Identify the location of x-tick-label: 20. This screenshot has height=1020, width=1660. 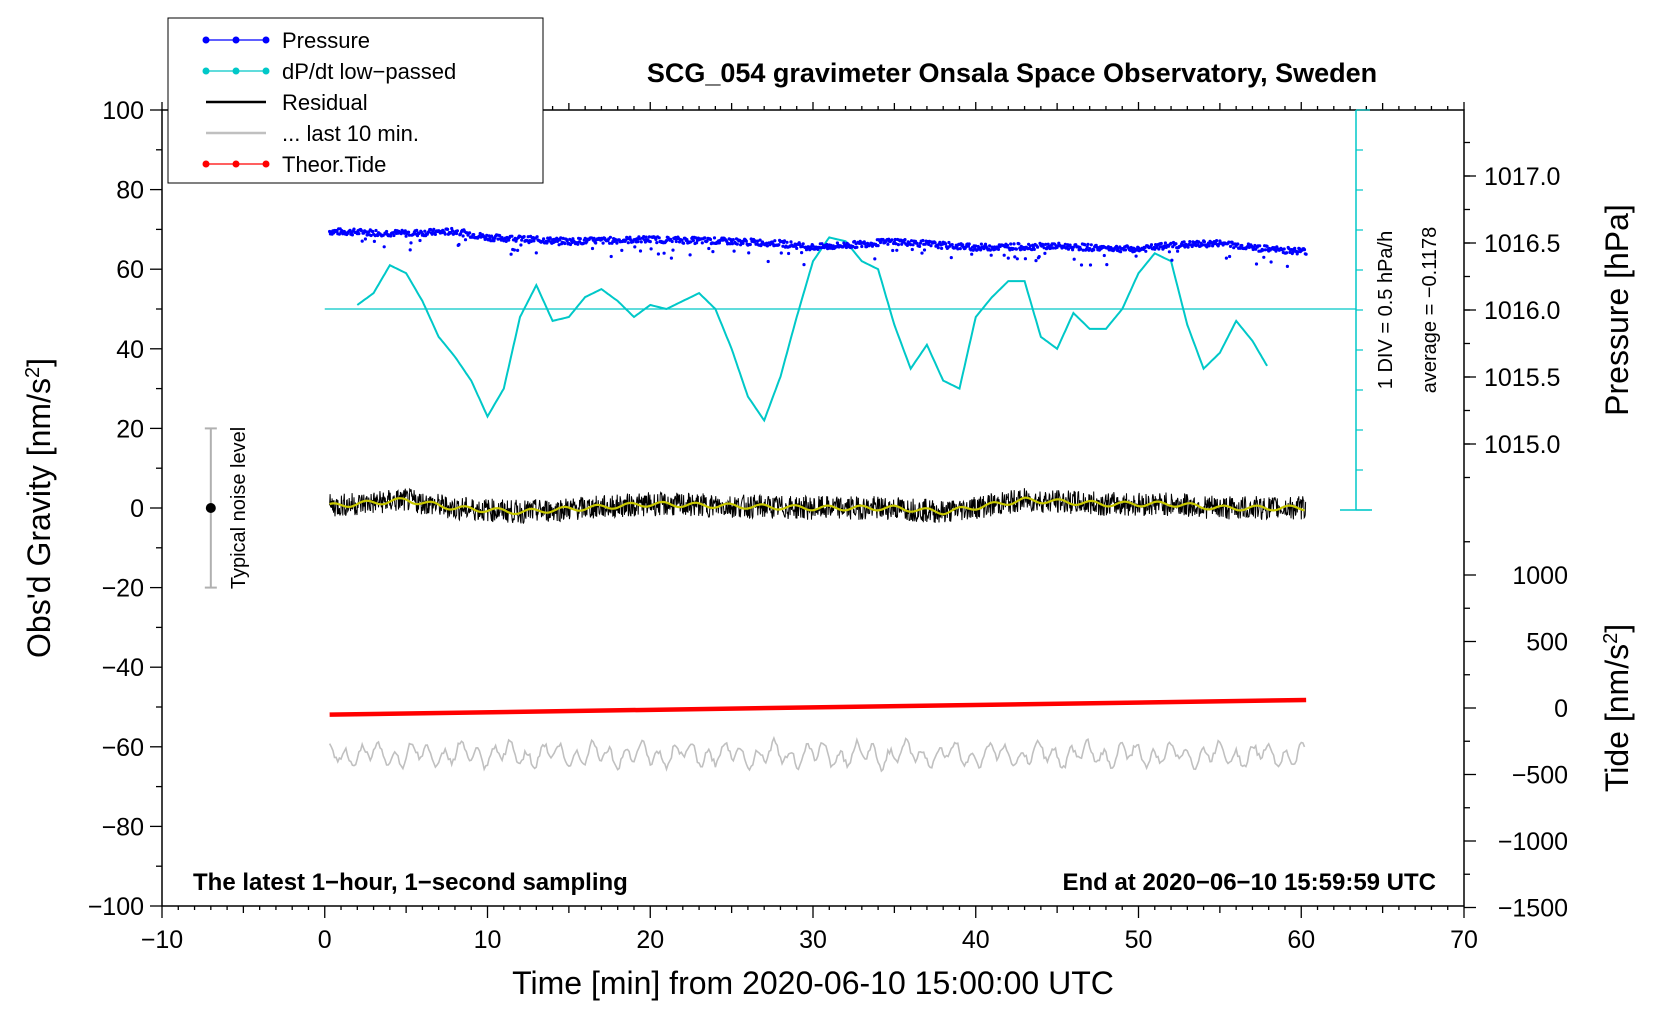
(650, 940).